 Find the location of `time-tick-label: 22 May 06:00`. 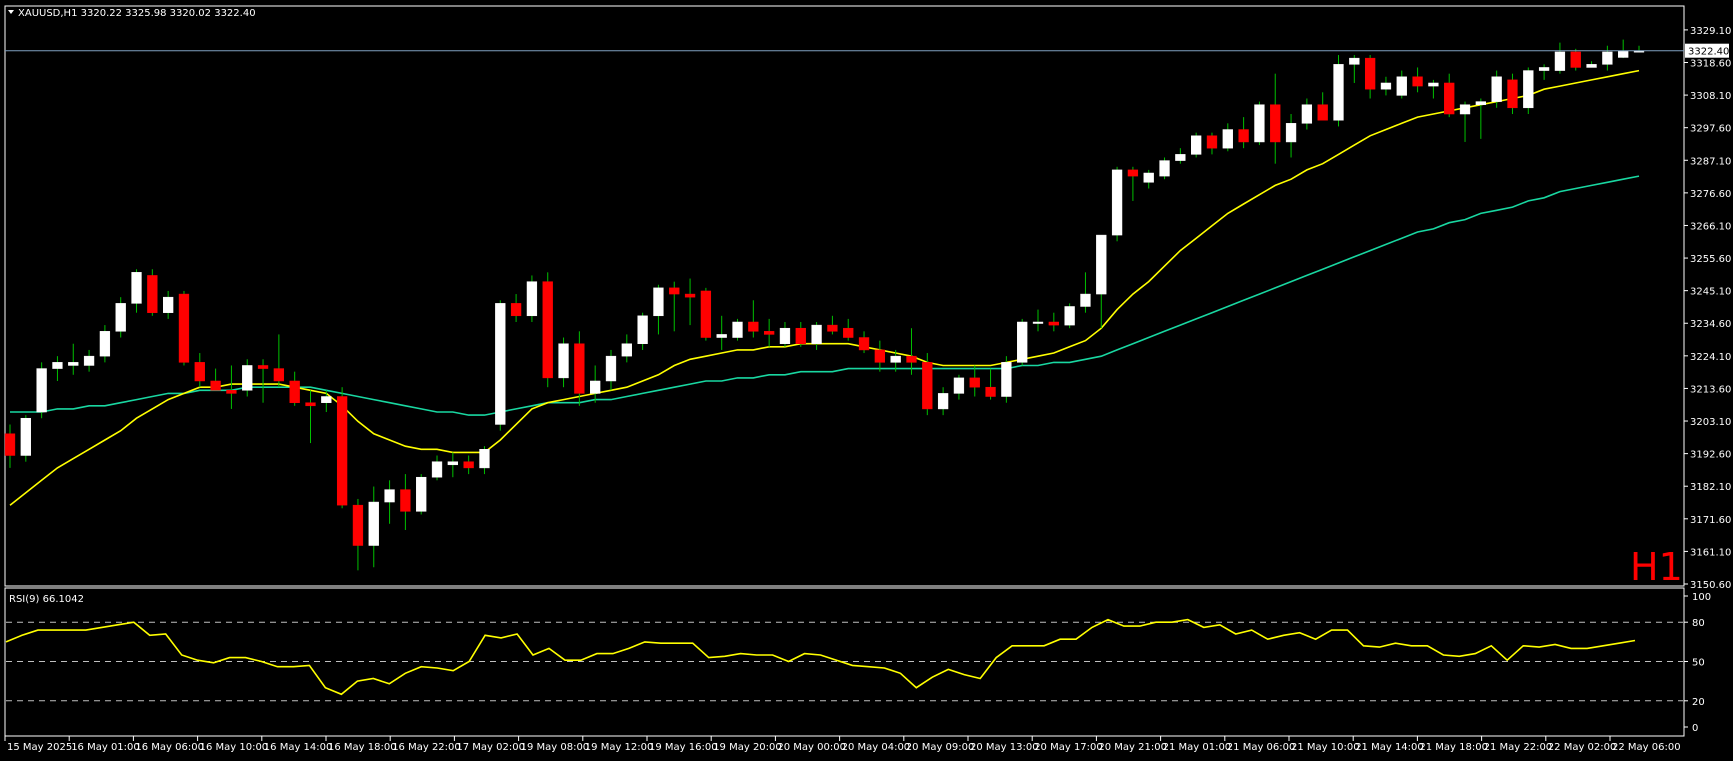

time-tick-label: 22 May 06:00 is located at coordinates (1646, 747).